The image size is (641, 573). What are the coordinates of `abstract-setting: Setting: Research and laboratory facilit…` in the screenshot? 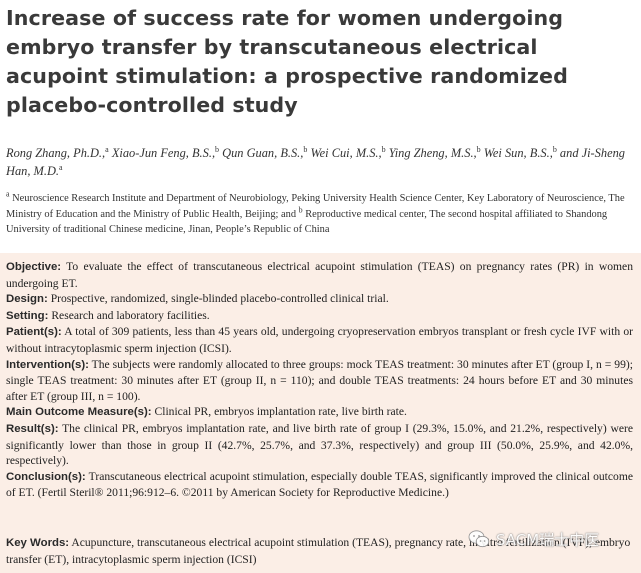 It's located at (108, 315).